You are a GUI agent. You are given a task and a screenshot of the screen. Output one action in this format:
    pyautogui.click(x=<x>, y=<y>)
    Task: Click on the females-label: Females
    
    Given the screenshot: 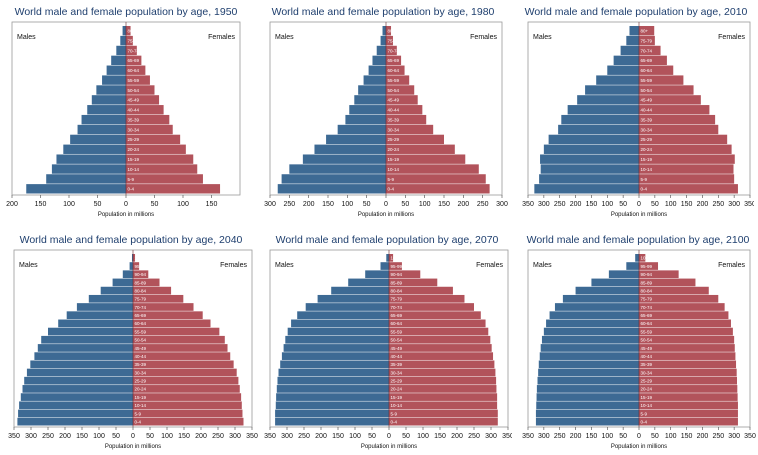 What is the action you would take?
    pyautogui.click(x=489, y=265)
    